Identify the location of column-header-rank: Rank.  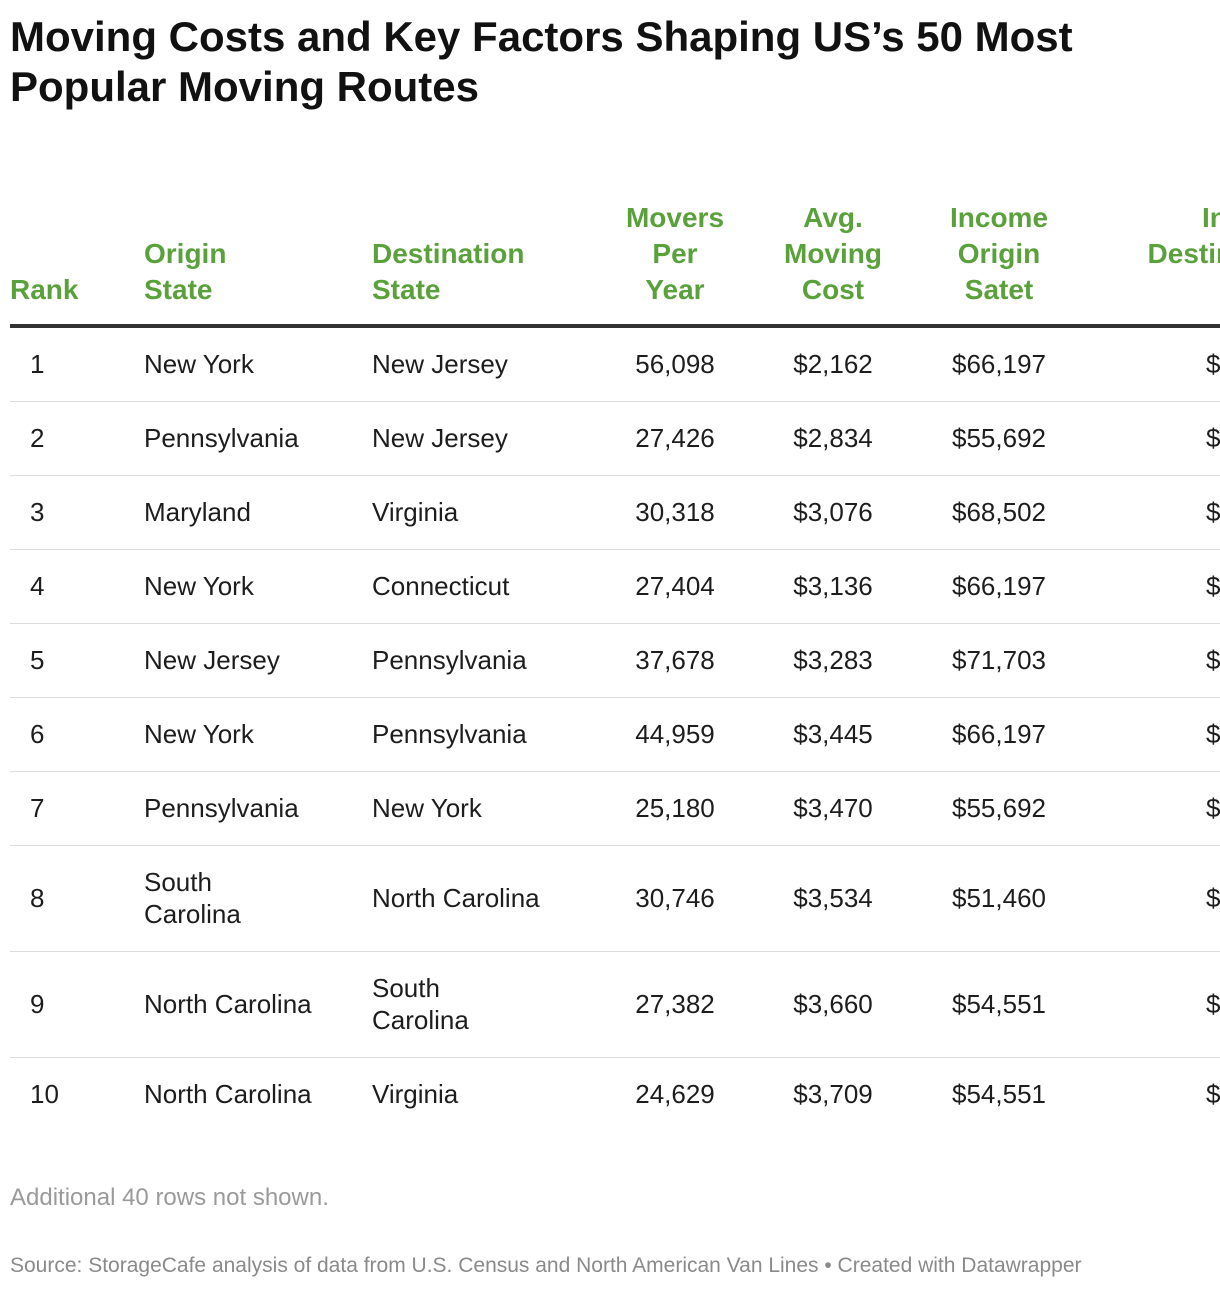
(77, 264).